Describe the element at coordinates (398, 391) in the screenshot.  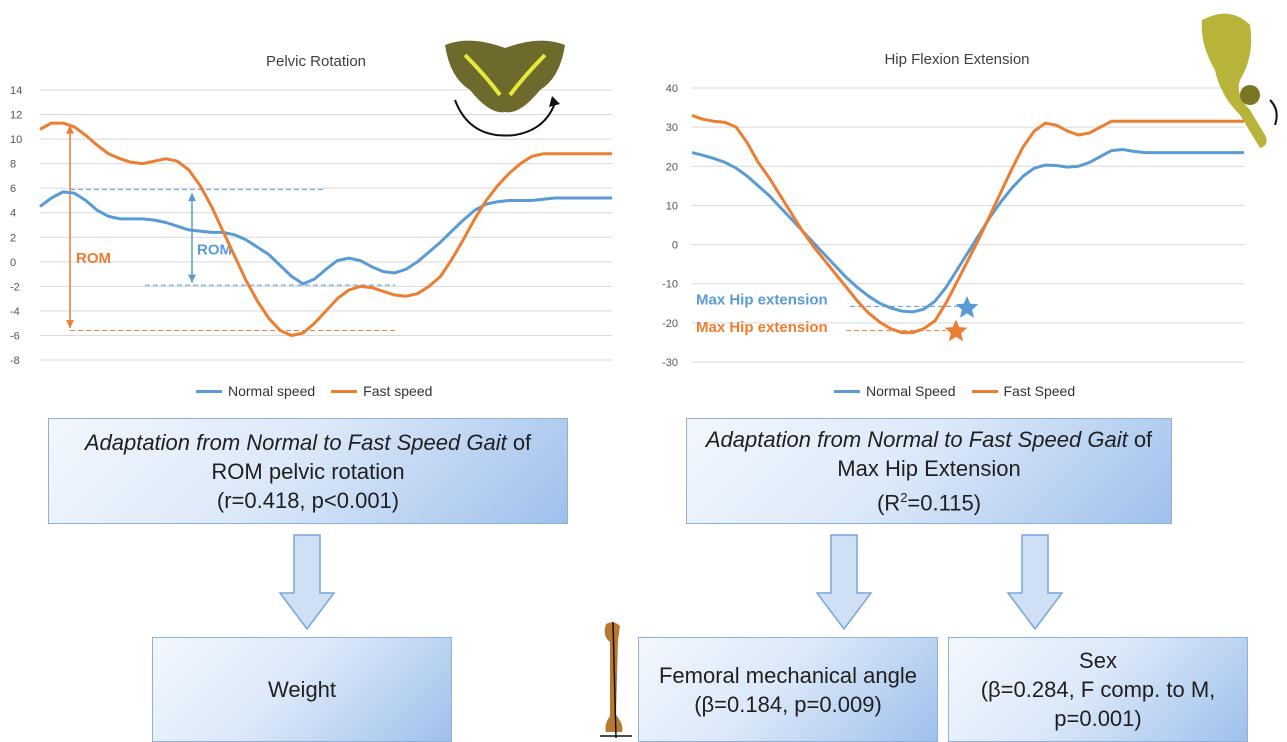
I see `legend-fast-label: Fast speed` at that location.